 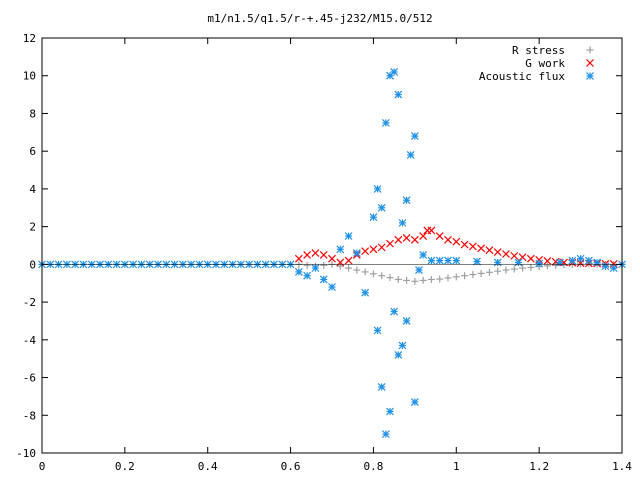 I want to click on y-tick-label: 0, so click(x=32, y=264).